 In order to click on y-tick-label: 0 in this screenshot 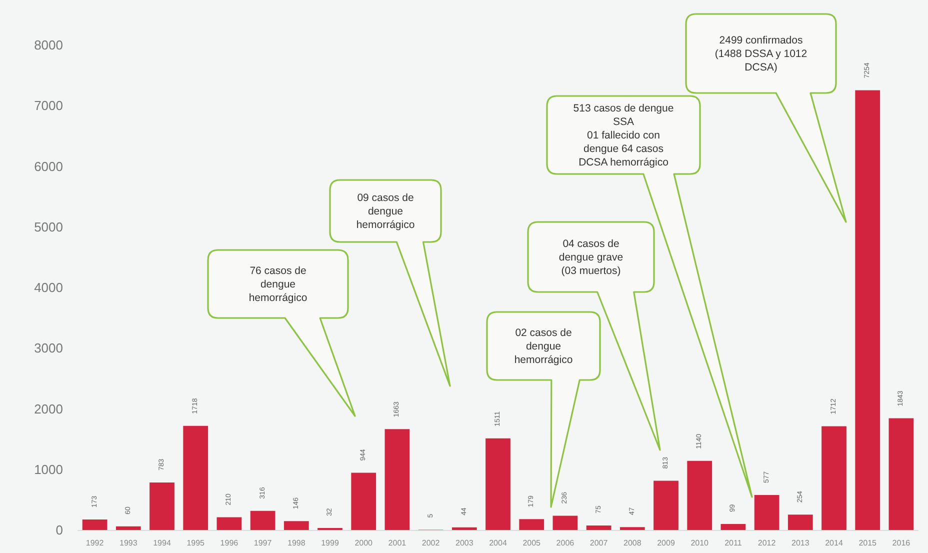, I will do `click(59, 530)`.